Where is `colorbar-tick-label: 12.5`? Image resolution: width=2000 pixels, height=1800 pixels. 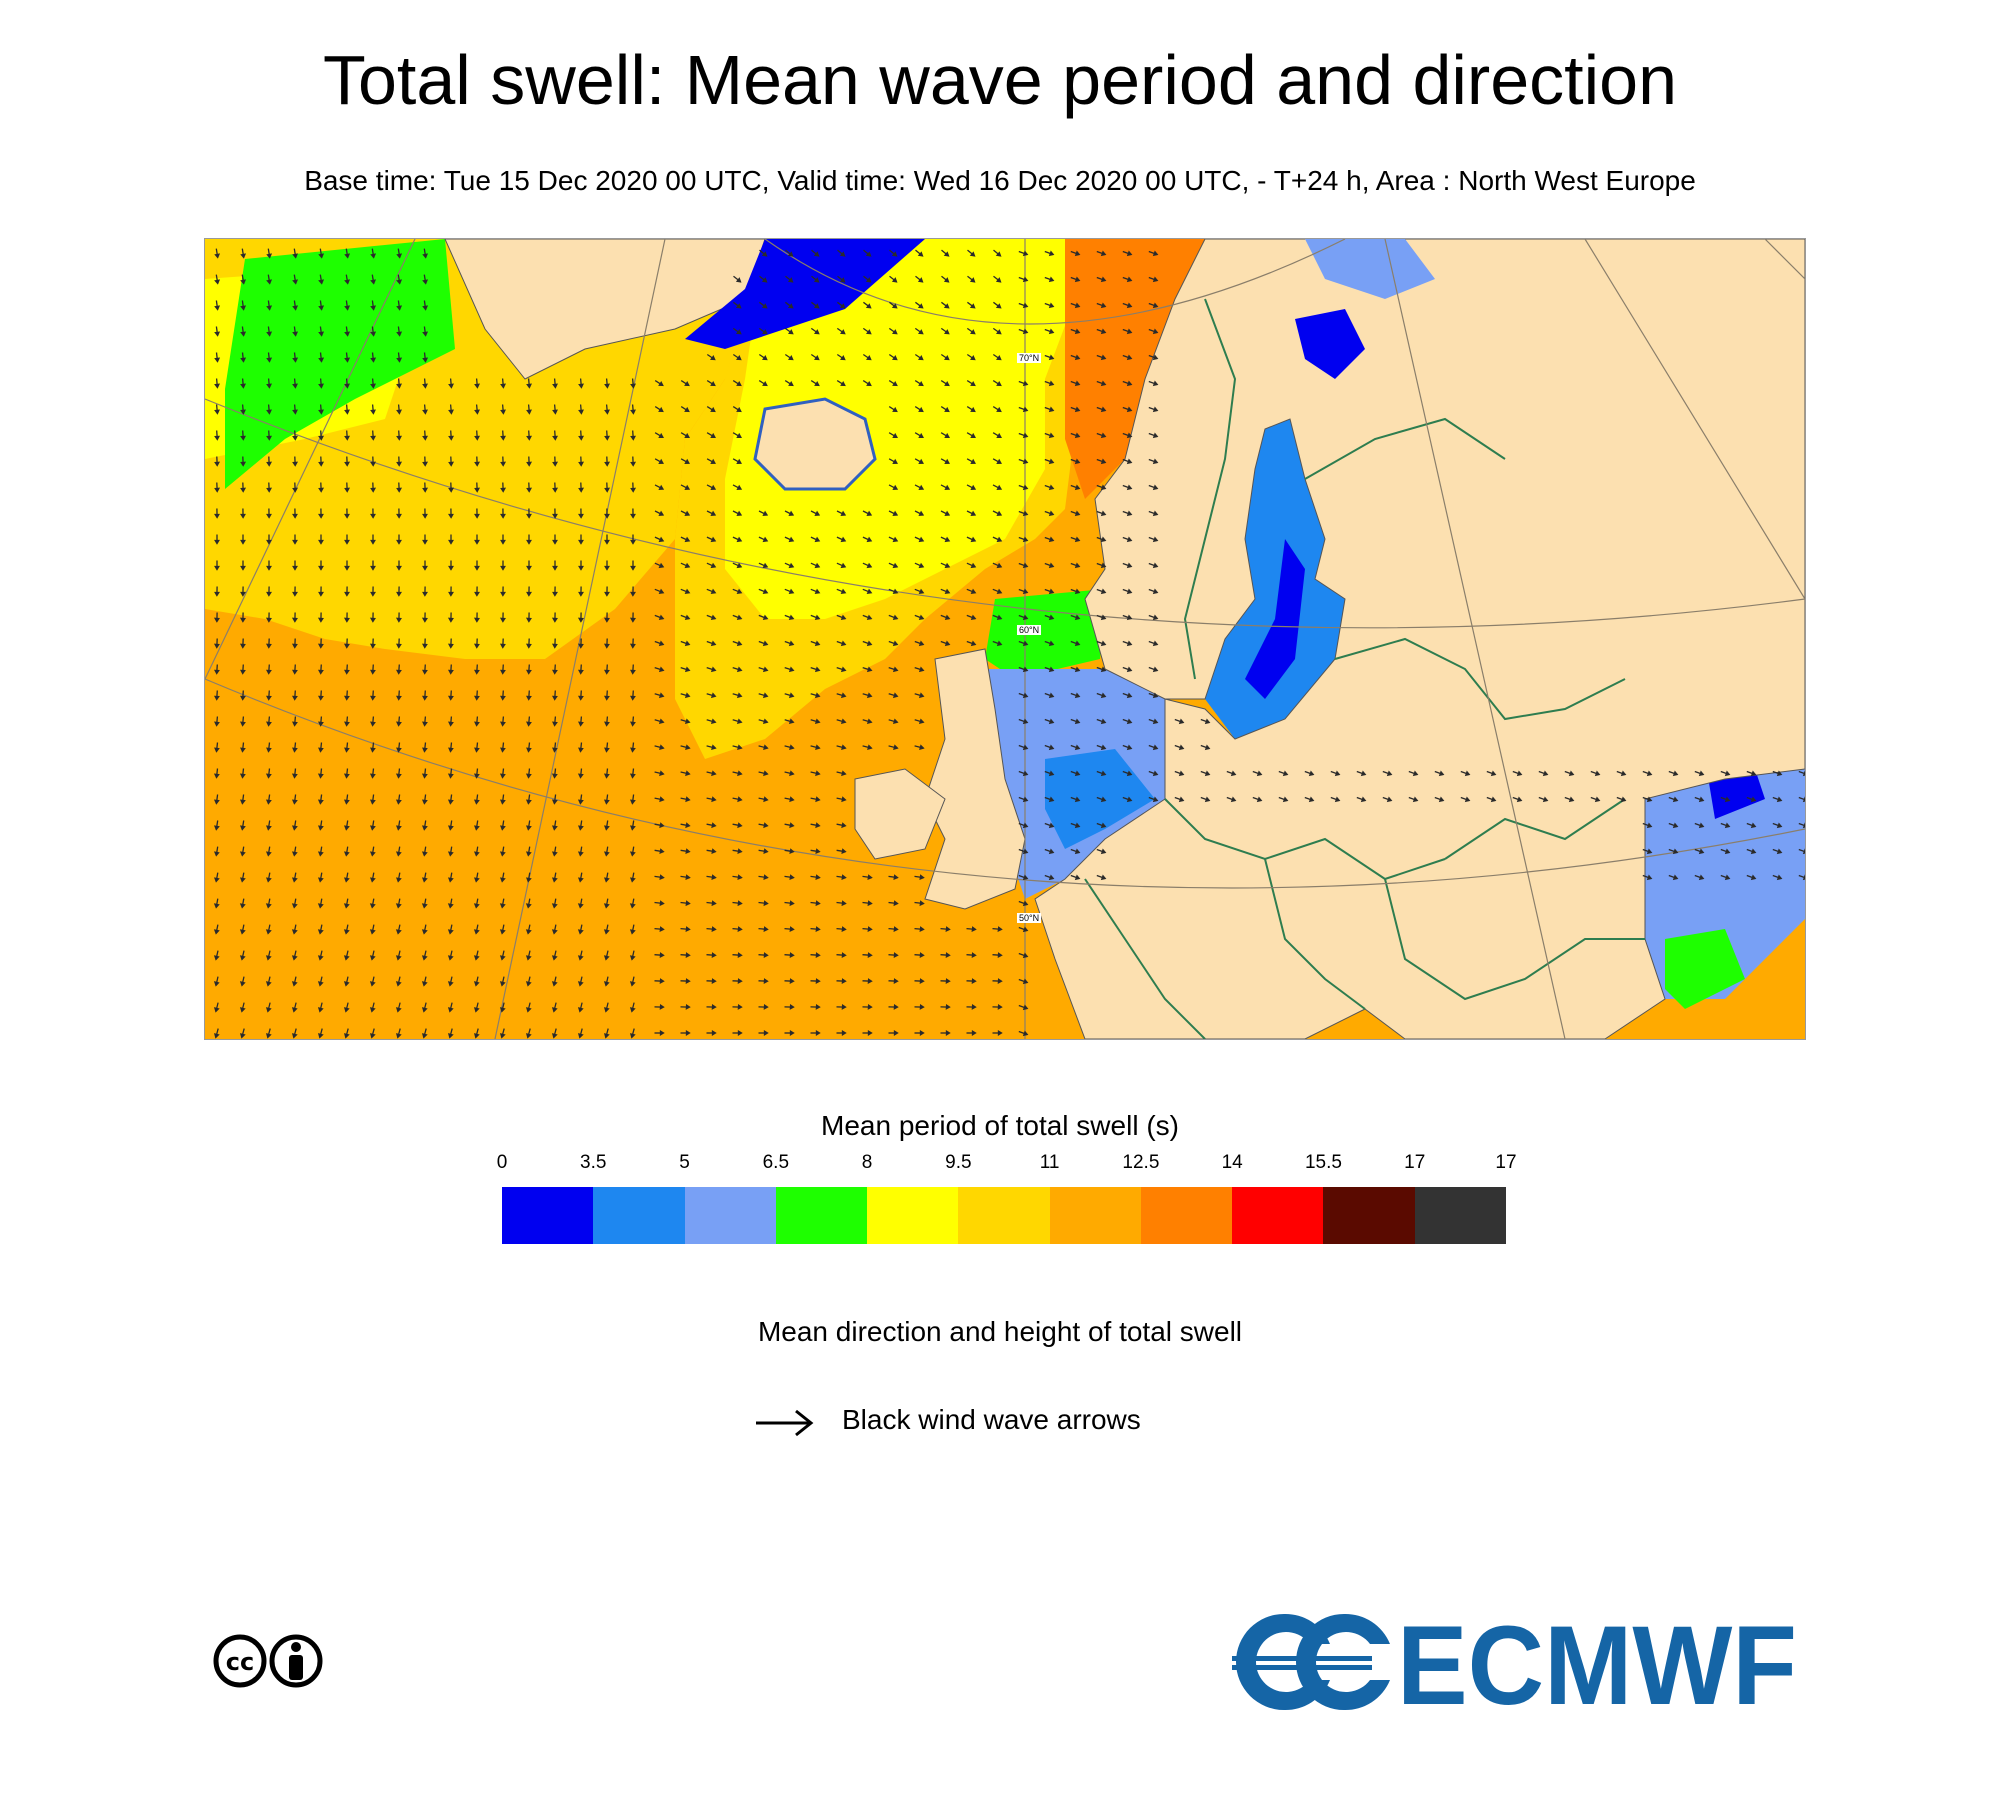
colorbar-tick-label: 12.5 is located at coordinates (1141, 1162).